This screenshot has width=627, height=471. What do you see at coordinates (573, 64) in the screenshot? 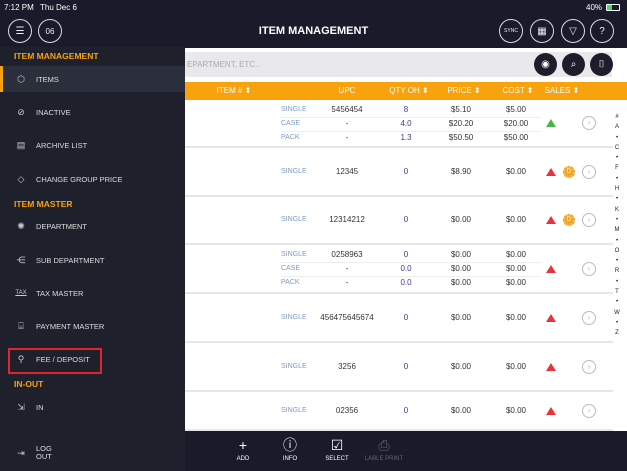
I see `search-button: ⌕` at bounding box center [573, 64].